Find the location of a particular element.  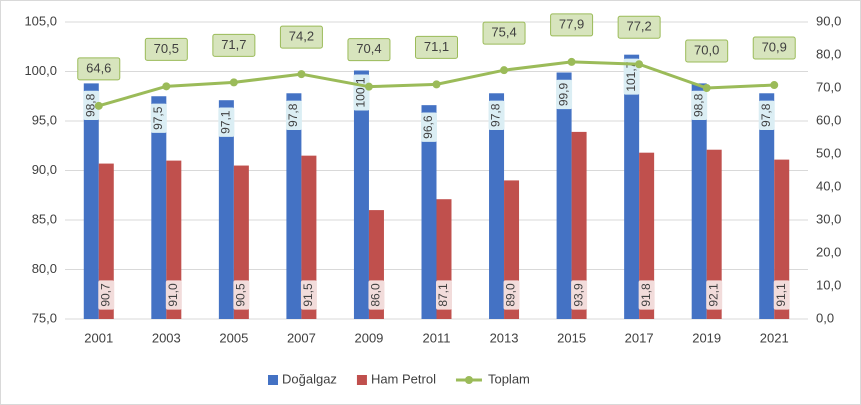

y2-tick-label: 90,0 is located at coordinates (828, 20).